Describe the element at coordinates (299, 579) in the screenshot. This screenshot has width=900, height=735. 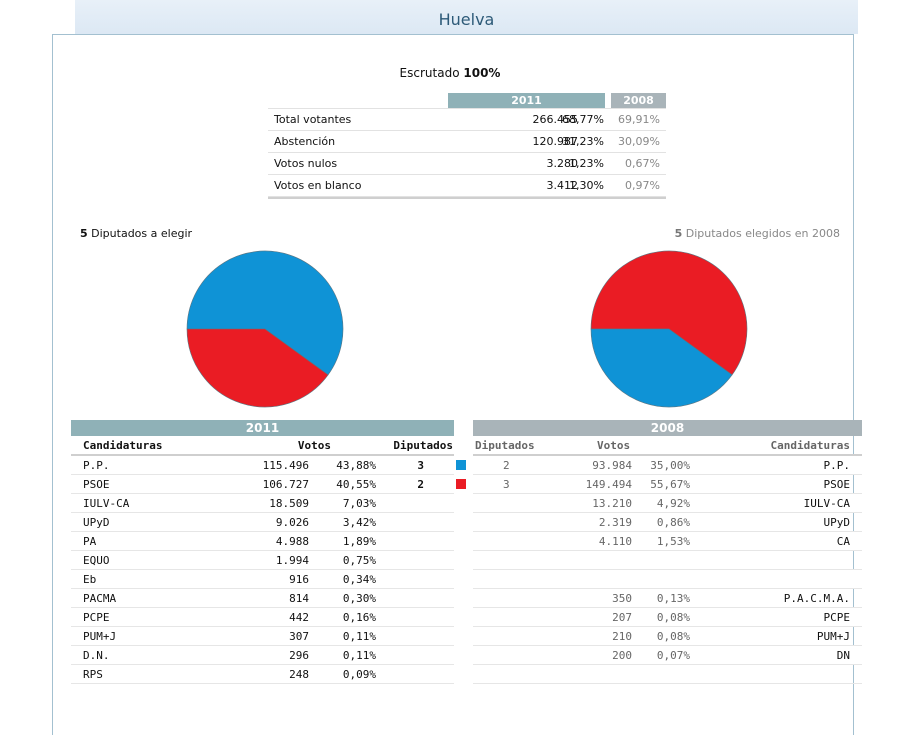
I see `party-votes: 916` at that location.